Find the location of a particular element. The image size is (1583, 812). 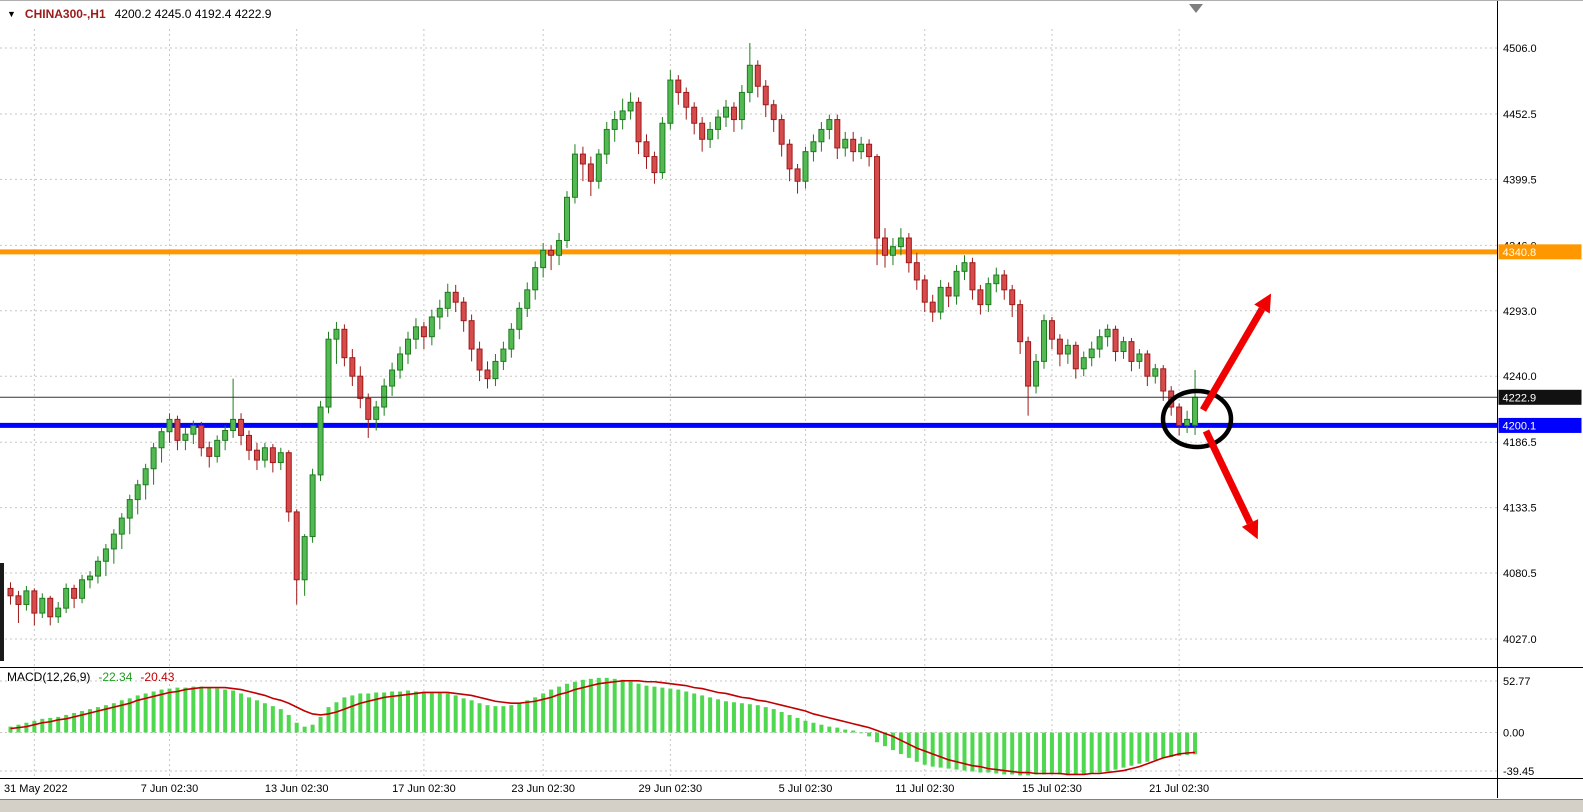

up-arrow is located at coordinates (1235, 352).